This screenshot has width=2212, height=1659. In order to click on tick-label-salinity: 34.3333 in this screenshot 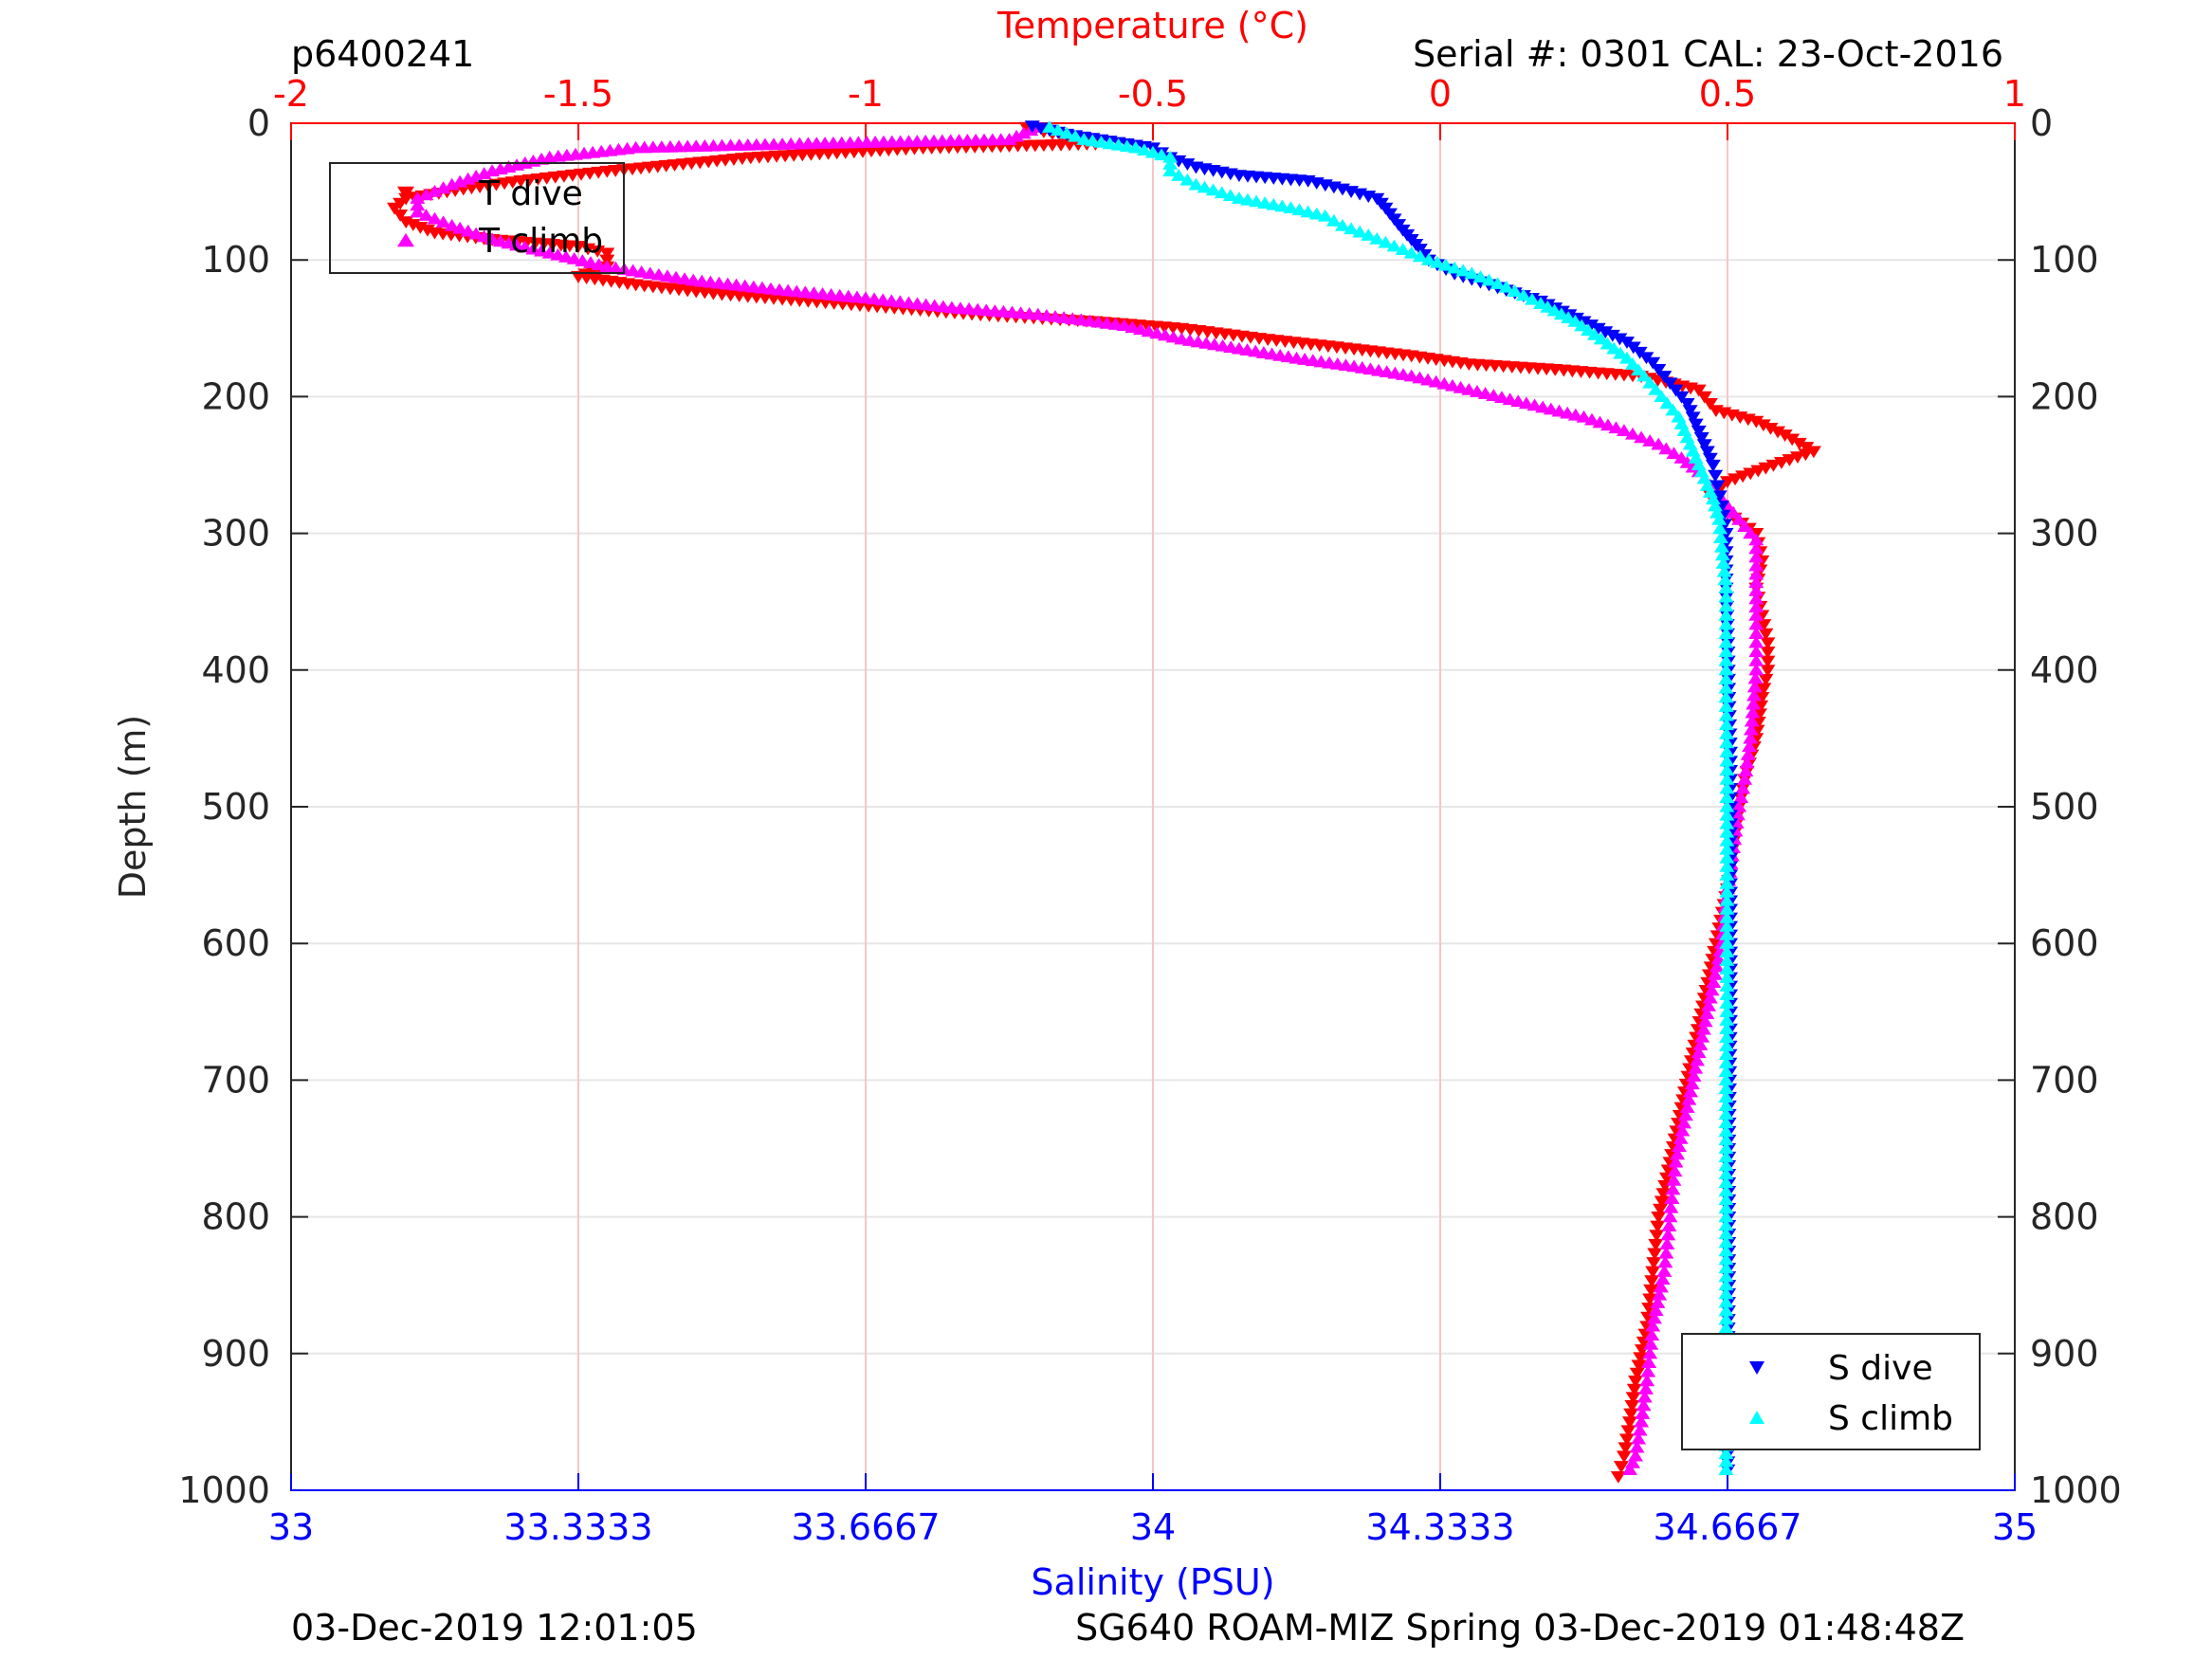, I will do `click(1439, 1527)`.